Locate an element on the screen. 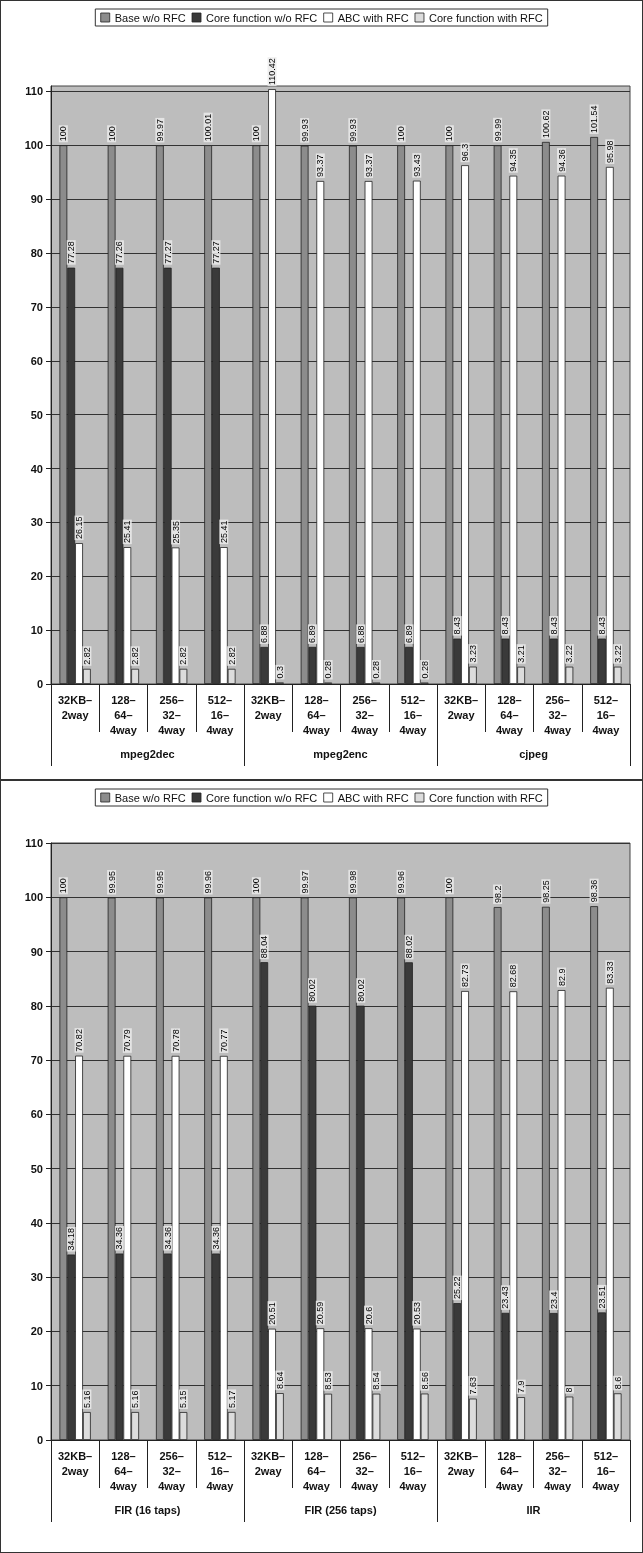 The image size is (643, 1553). data-label: 110.42 is located at coordinates (272, 72).